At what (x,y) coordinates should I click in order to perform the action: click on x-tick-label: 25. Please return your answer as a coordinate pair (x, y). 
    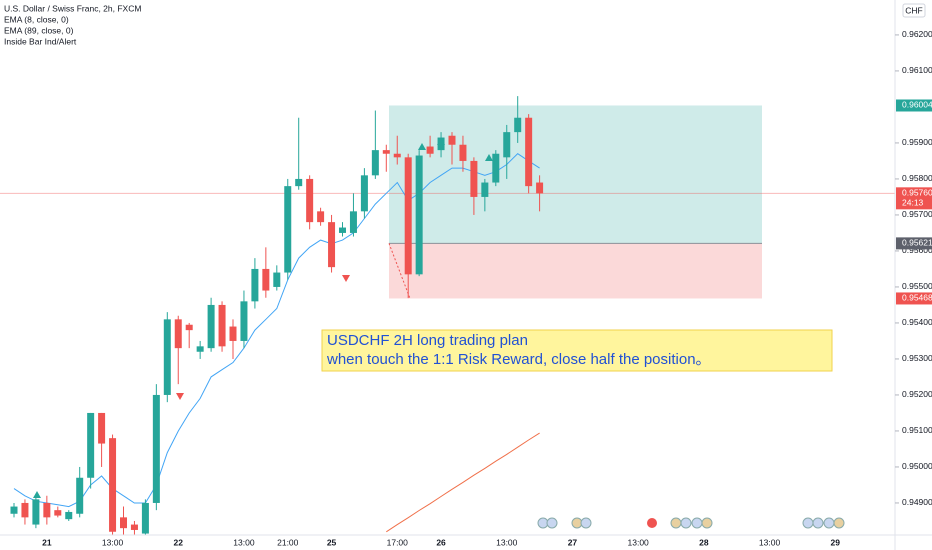
    Looking at the image, I should click on (332, 542).